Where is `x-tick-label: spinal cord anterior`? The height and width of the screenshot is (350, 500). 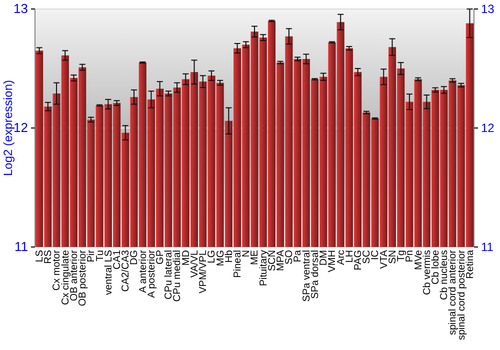 x-tick-label: spinal cord anterior is located at coordinates (453, 292).